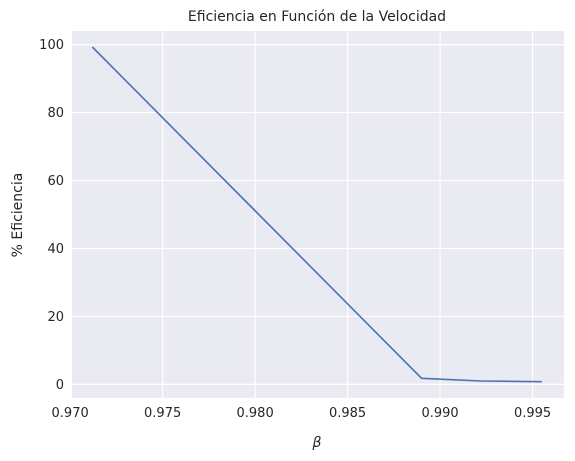 The height and width of the screenshot is (461, 575). Describe the element at coordinates (55, 317) in the screenshot. I see `y-tick-label: 20` at that location.